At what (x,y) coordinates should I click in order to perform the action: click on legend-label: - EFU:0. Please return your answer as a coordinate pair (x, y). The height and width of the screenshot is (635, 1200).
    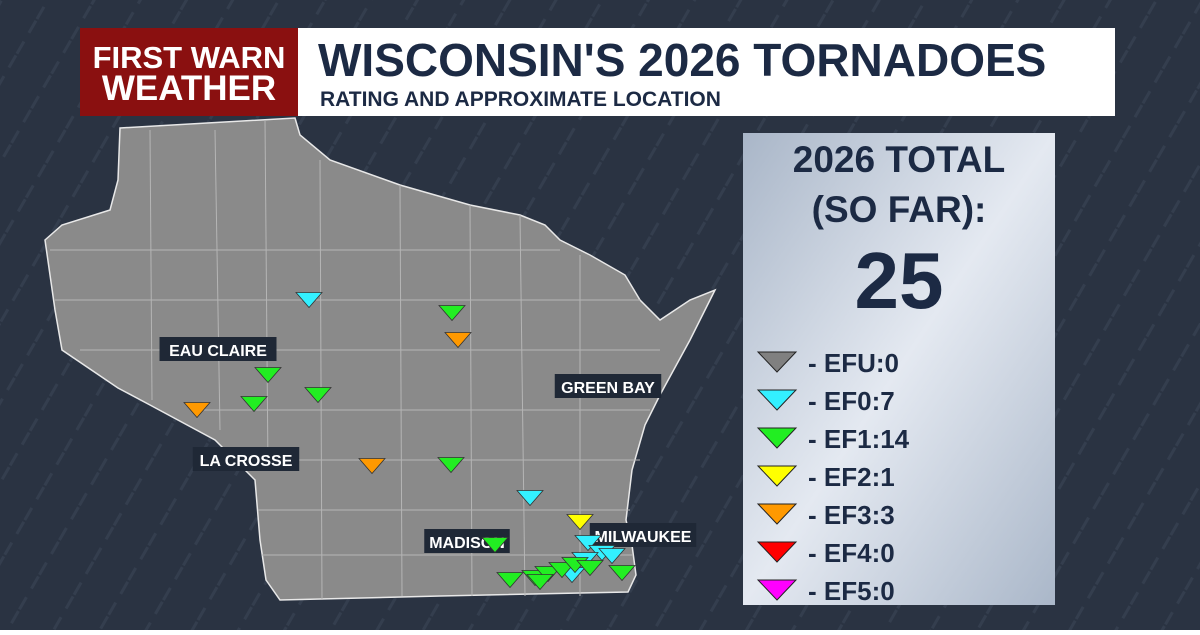
    Looking at the image, I should click on (853, 363).